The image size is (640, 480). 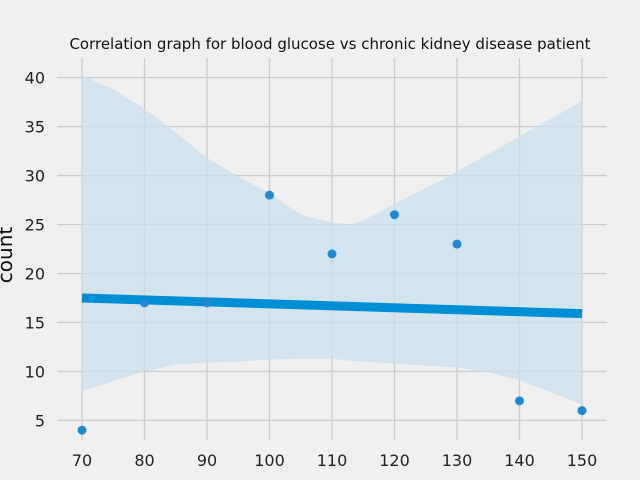 What do you see at coordinates (394, 460) in the screenshot?
I see `x-tick-label: 120` at bounding box center [394, 460].